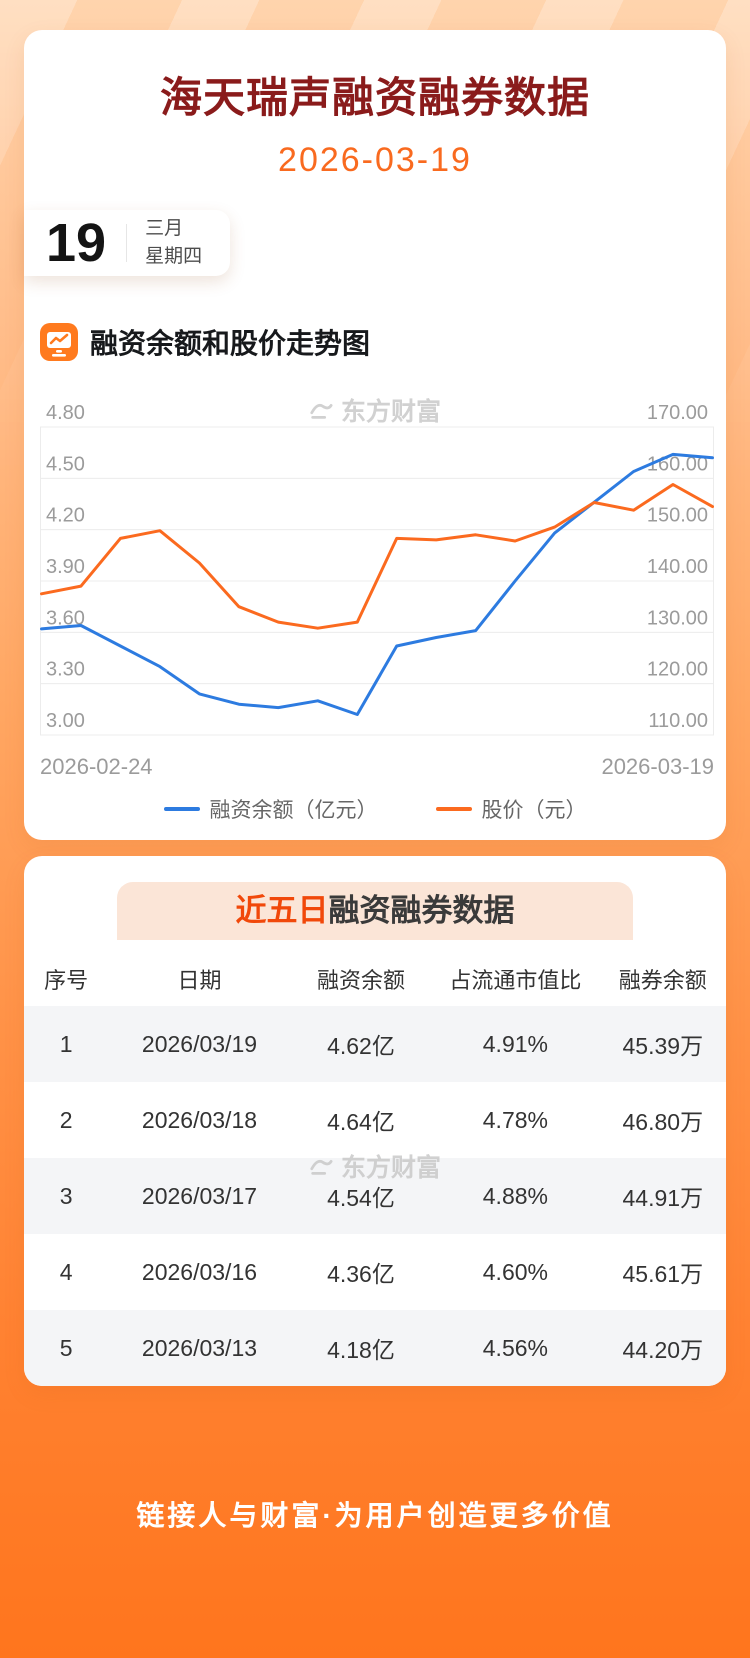  What do you see at coordinates (174, 256) in the screenshot?
I see `badge-weekday: 星期四` at bounding box center [174, 256].